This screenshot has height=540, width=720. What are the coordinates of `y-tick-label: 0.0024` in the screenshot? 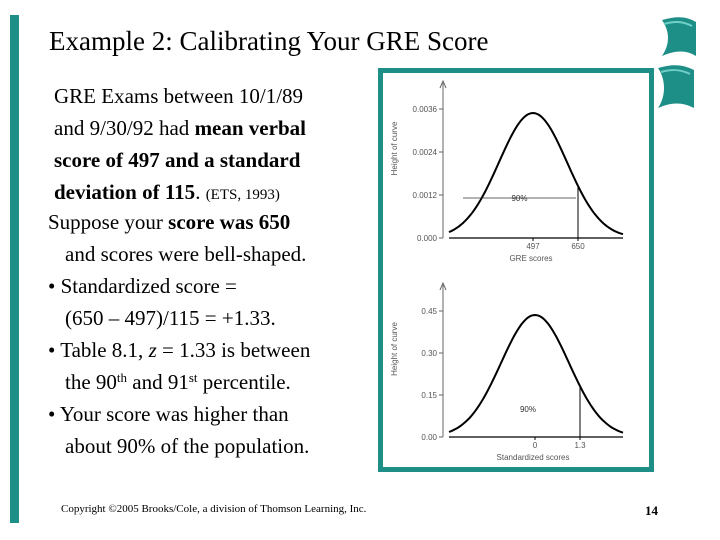 It's located at (425, 152).